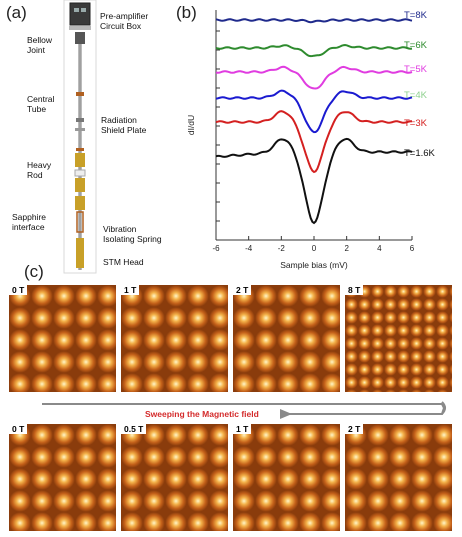 The image size is (462, 537). I want to click on annotation-preamp: Pre-amplifier Circuit Box, so click(124, 21).